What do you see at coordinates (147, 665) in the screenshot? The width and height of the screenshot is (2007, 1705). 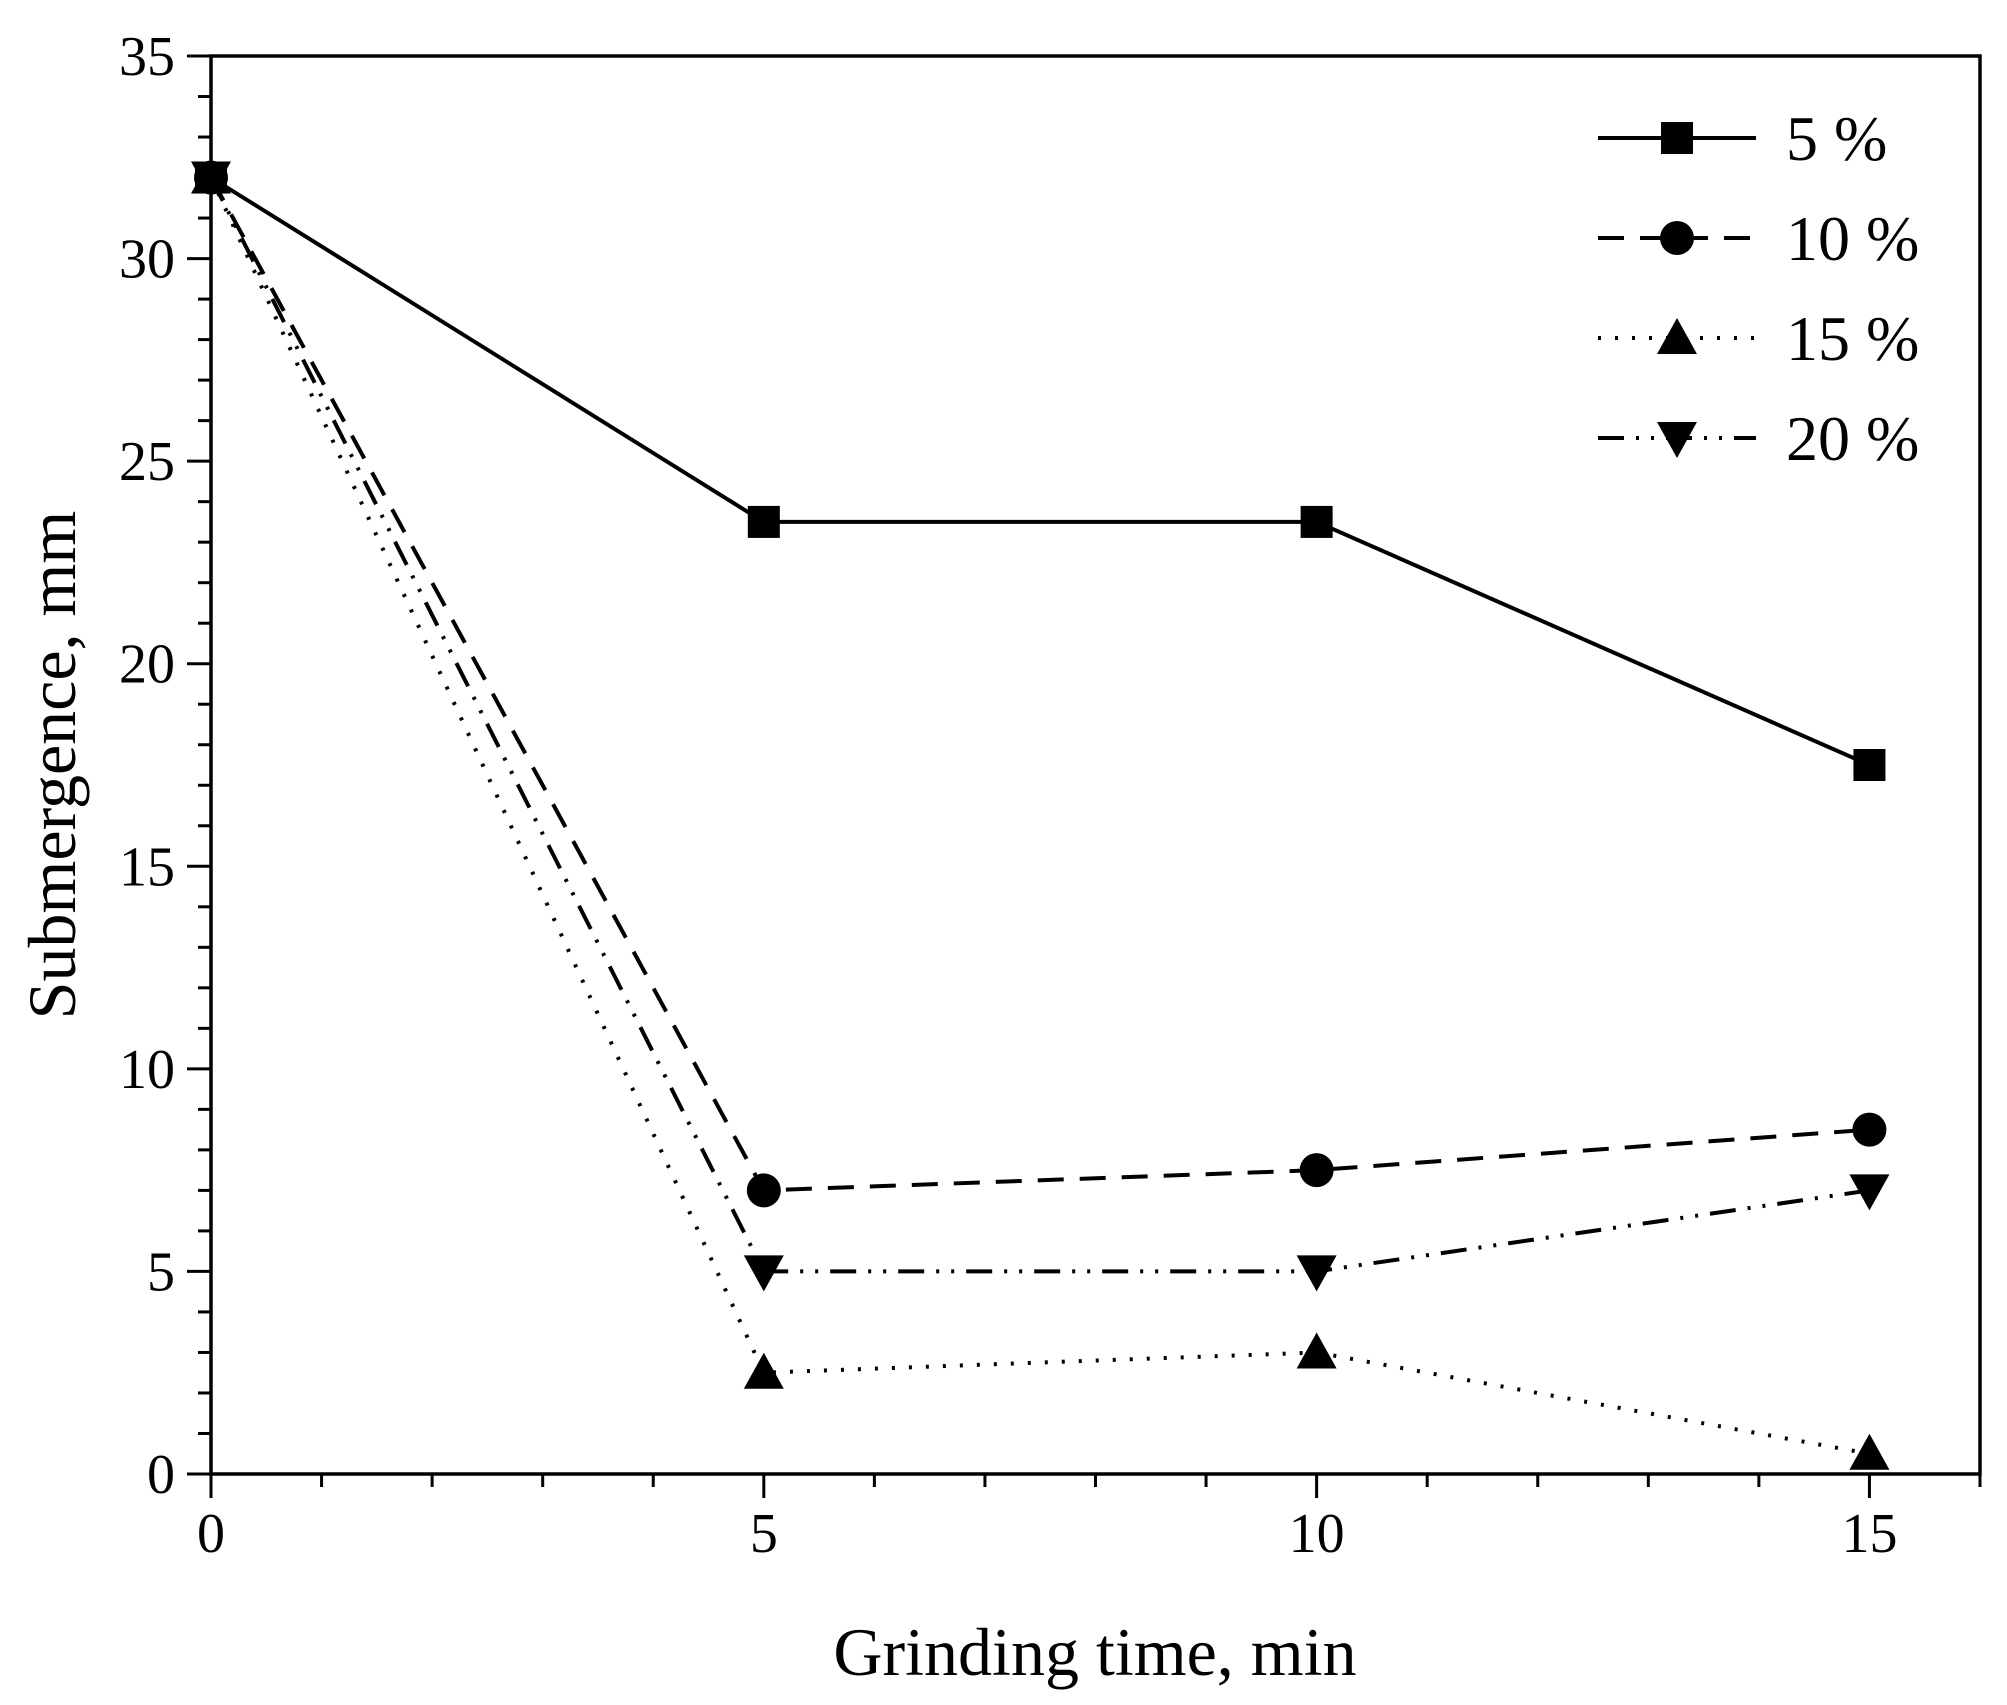 I see `y-tick-label: 20` at bounding box center [147, 665].